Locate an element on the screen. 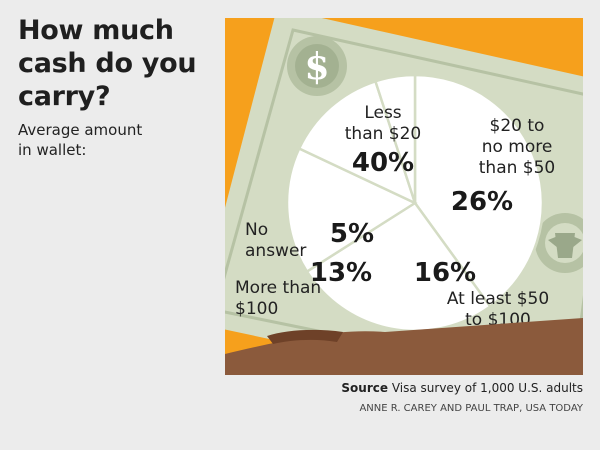 This screenshot has height=450, width=600. chart-title: How much cash do you carry? is located at coordinates (107, 63).